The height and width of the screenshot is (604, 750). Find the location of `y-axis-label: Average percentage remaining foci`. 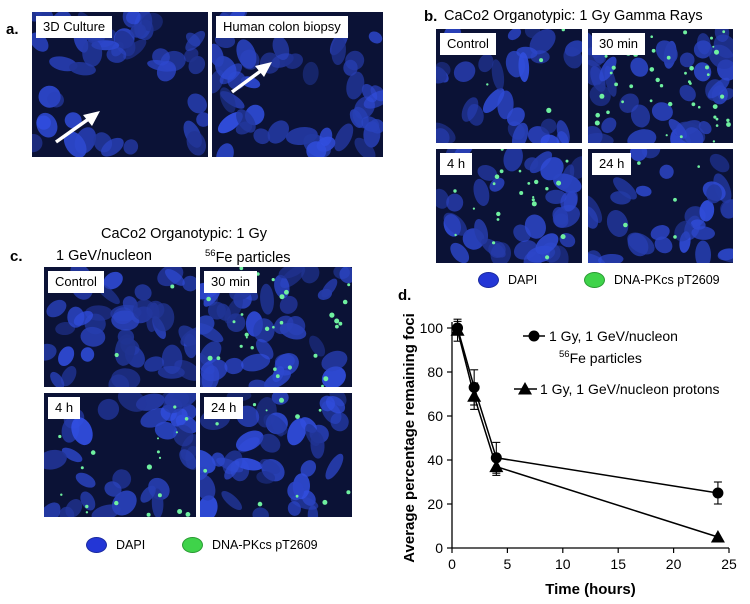

y-axis-label: Average percentage remaining foci is located at coordinates (409, 438).